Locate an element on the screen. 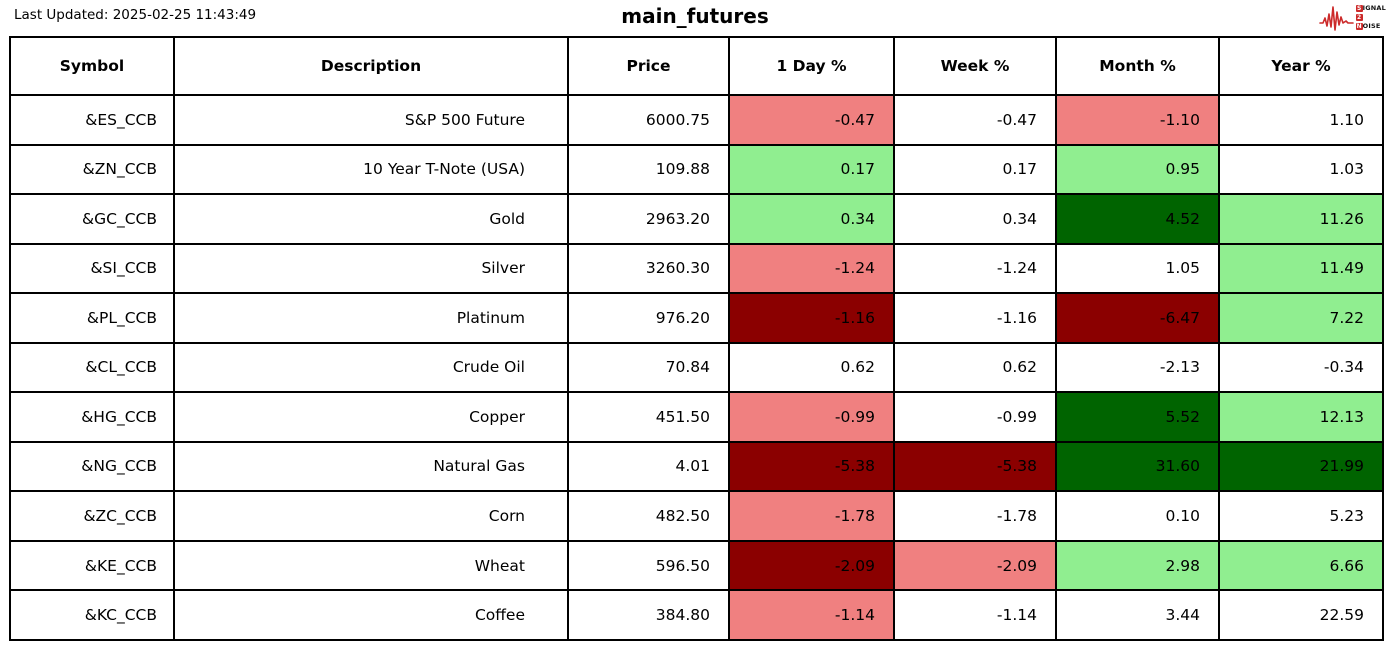 Image resolution: width=1390 pixels, height=650 pixels. day-pct-cell: 0.34 is located at coordinates (811, 219).